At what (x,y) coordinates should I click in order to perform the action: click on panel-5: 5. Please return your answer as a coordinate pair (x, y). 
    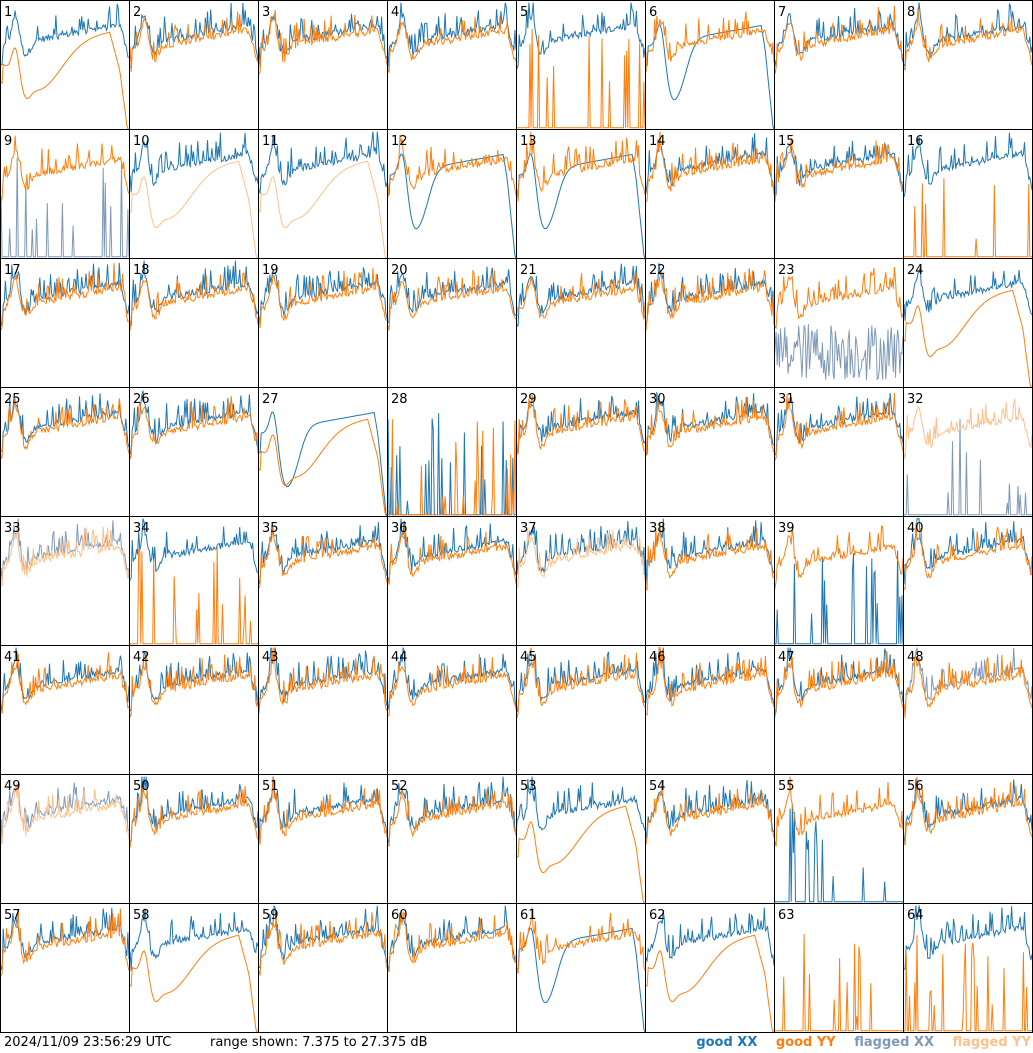
    Looking at the image, I should click on (581, 65).